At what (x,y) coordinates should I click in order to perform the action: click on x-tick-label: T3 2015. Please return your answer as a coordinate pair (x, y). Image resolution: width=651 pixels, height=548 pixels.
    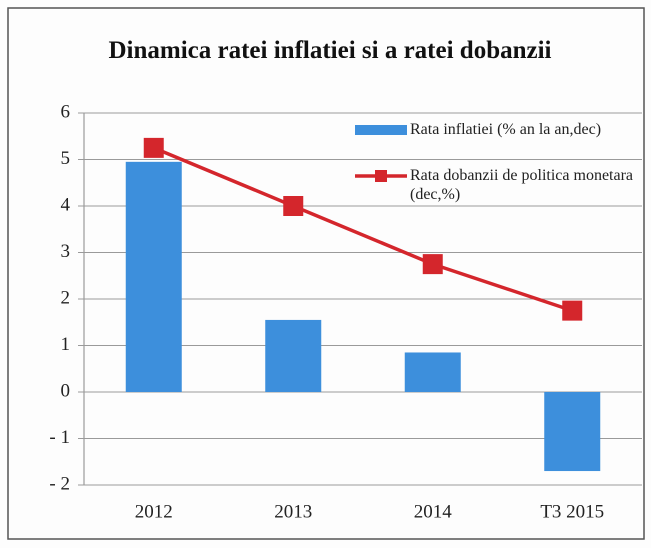
    Looking at the image, I should click on (572, 511).